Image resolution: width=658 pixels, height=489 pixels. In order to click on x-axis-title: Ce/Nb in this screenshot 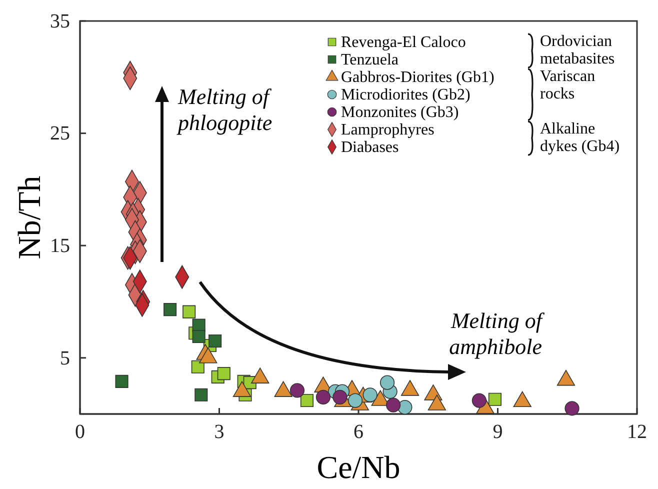, I will do `click(358, 467)`.